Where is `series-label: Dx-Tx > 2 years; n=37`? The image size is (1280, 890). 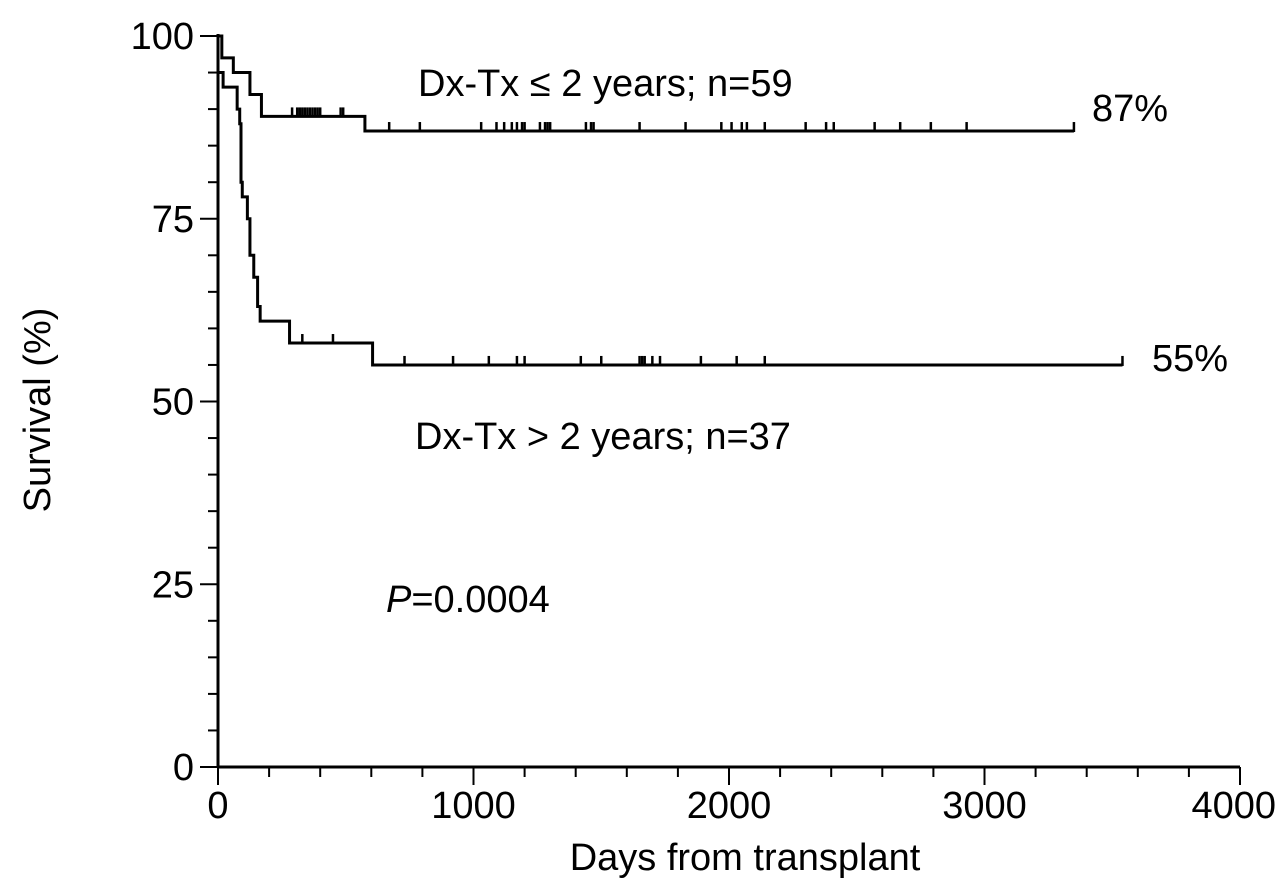 series-label: Dx-Tx > 2 years; n=37 is located at coordinates (603, 437).